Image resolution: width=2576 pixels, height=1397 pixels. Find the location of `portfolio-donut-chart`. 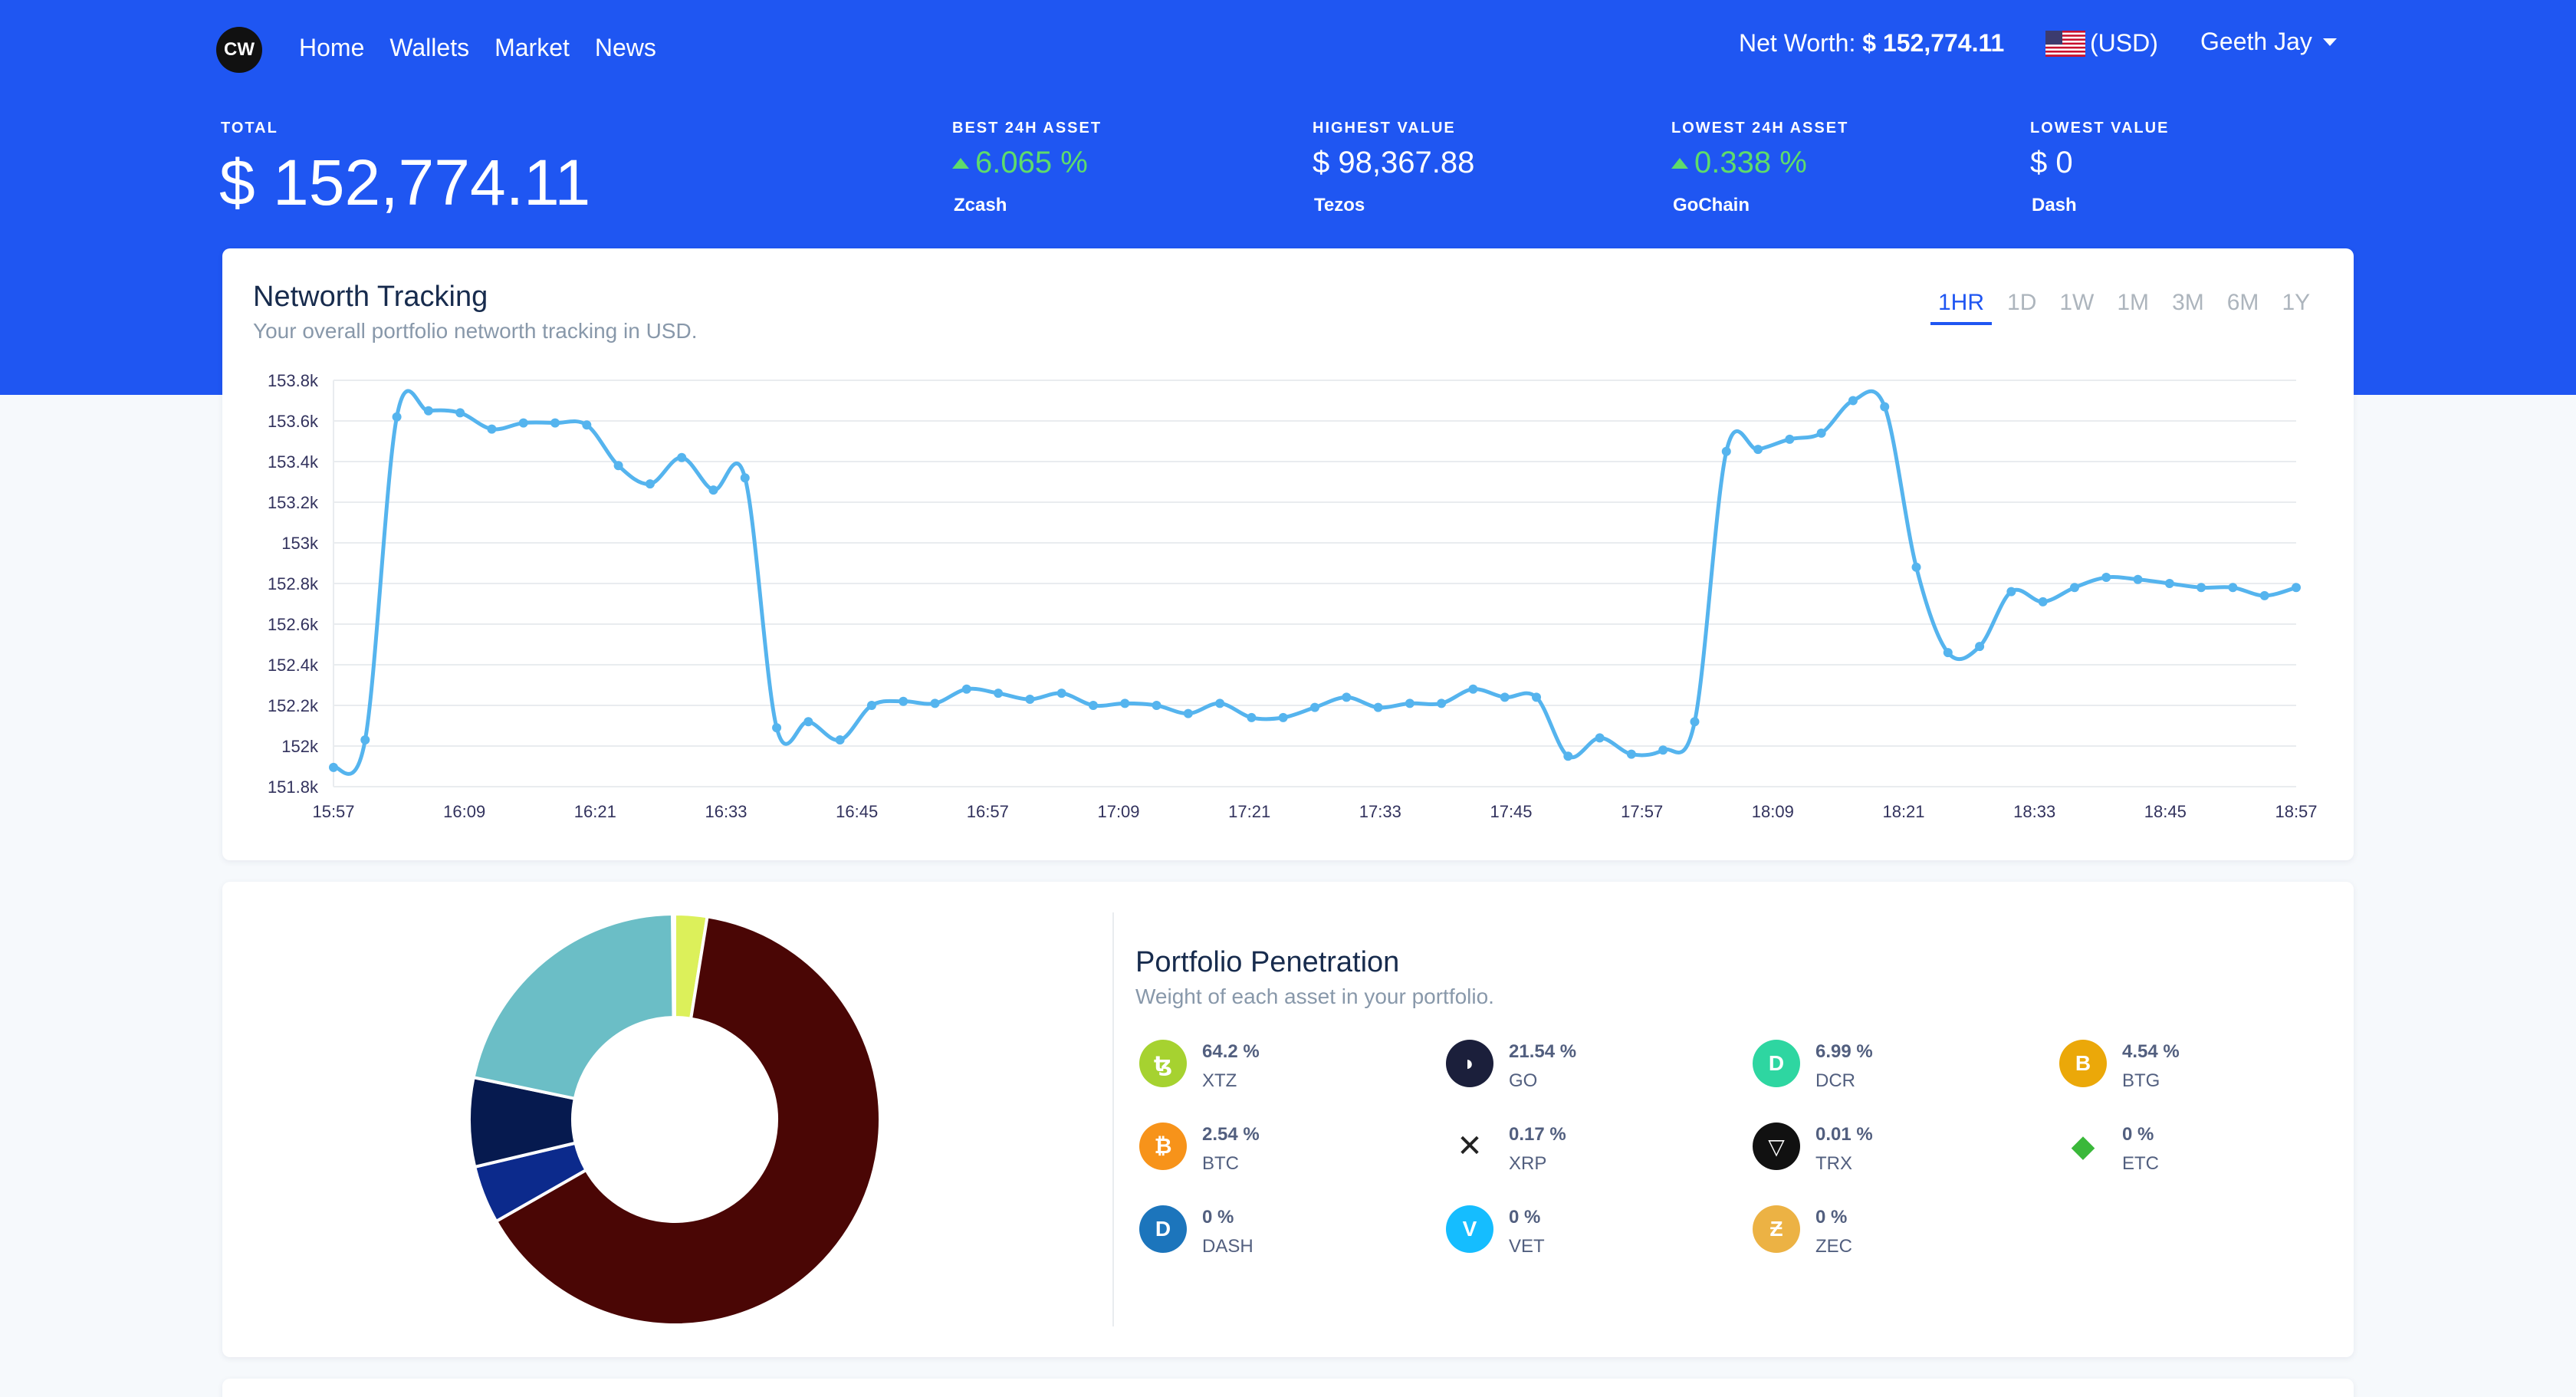

portfolio-donut-chart is located at coordinates (675, 1119).